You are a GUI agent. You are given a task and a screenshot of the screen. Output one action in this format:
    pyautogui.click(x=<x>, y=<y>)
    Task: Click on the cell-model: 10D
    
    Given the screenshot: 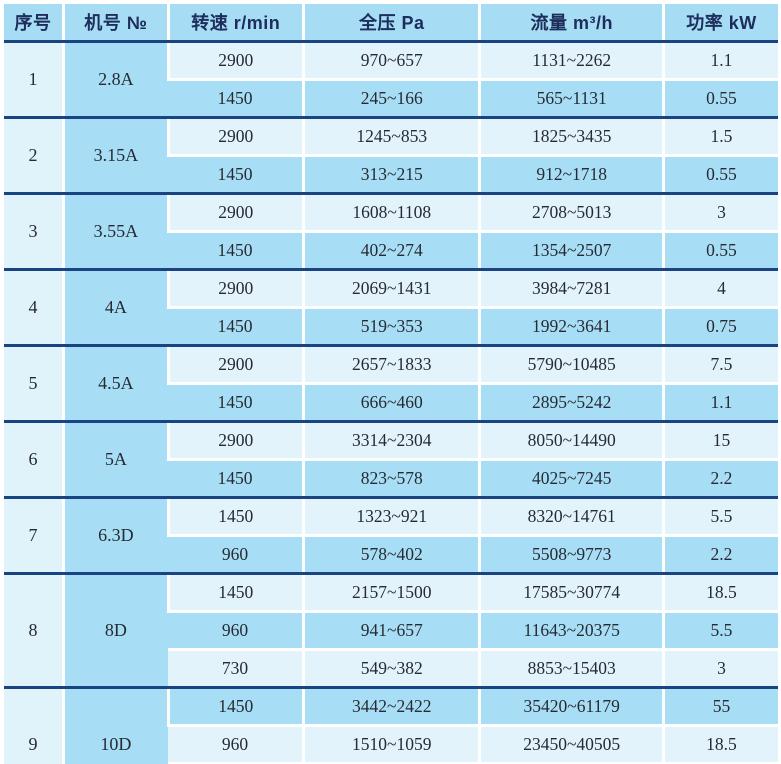 What is the action you would take?
    pyautogui.click(x=115, y=725)
    